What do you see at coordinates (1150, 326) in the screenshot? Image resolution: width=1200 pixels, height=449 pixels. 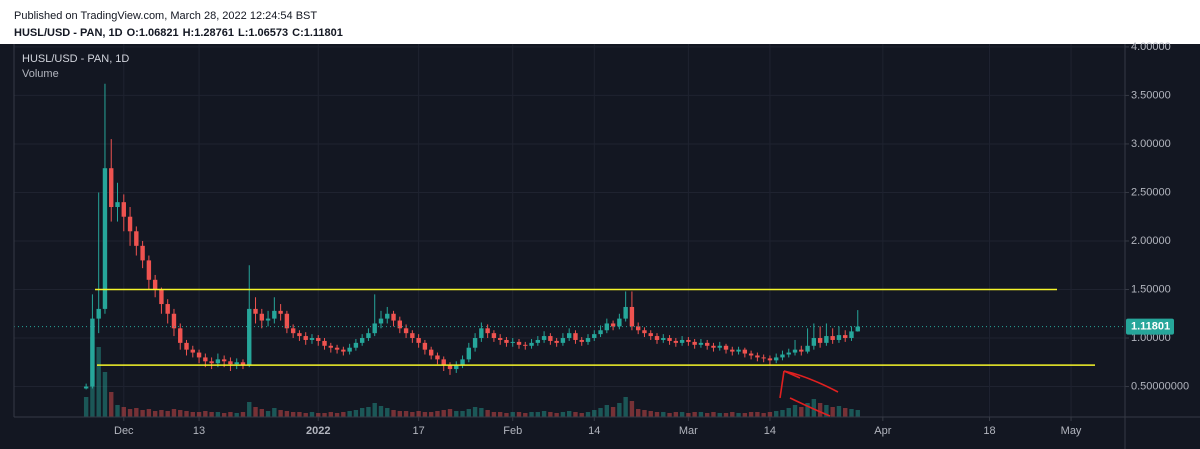 I see `last-price-box` at bounding box center [1150, 326].